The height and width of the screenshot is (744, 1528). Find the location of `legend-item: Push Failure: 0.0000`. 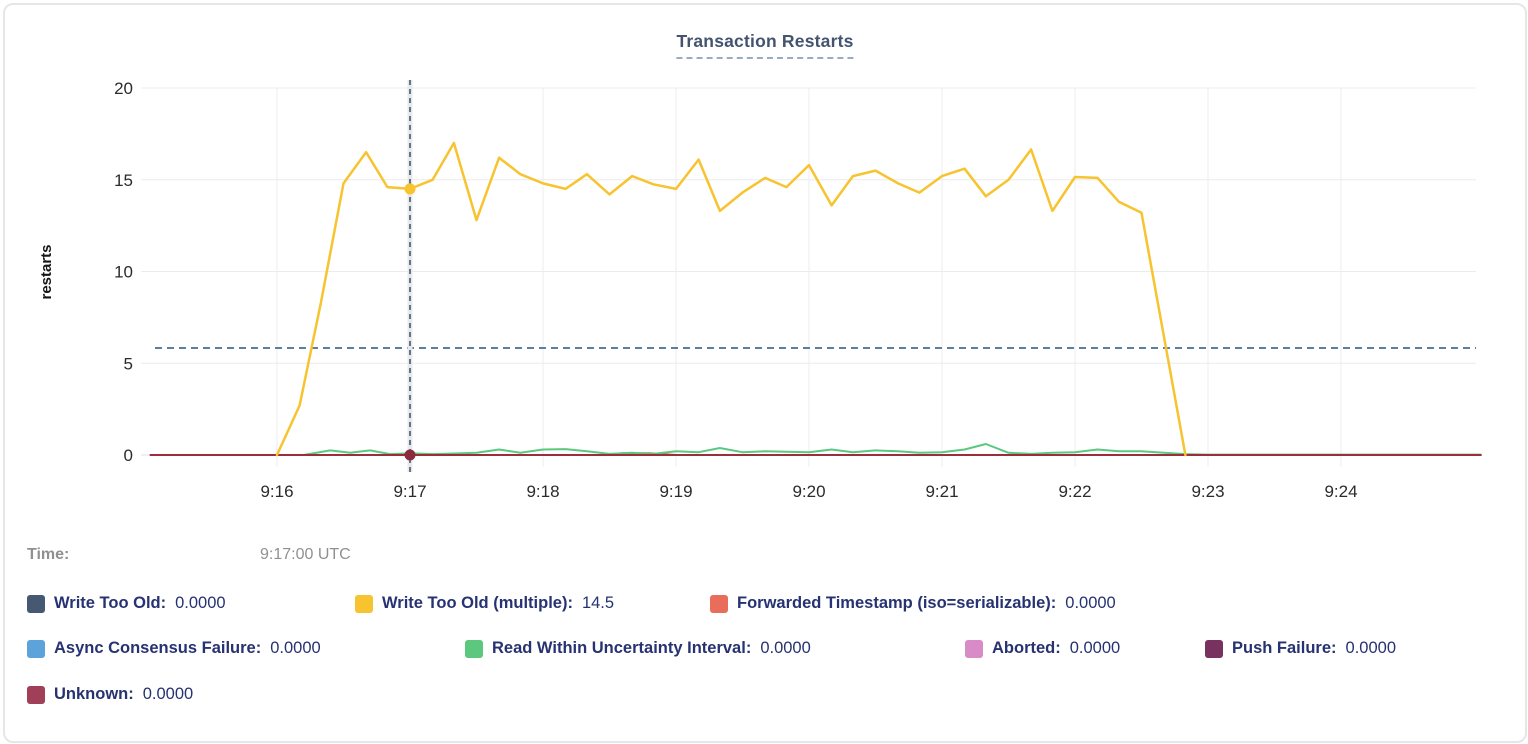

legend-item: Push Failure: 0.0000 is located at coordinates (1300, 648).